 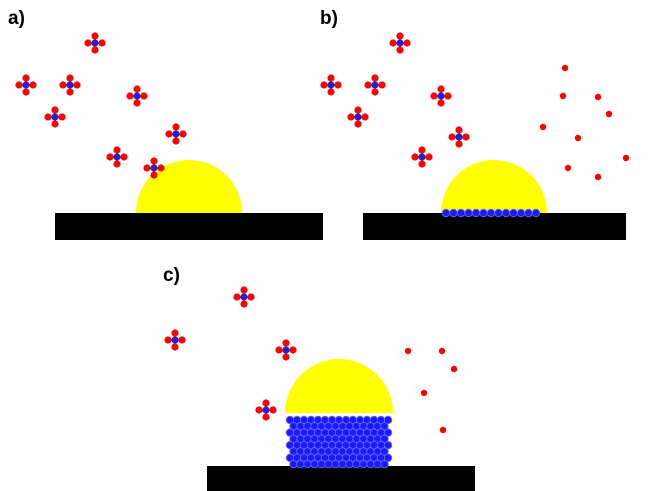 I want to click on panel-label: b), so click(x=329, y=18).